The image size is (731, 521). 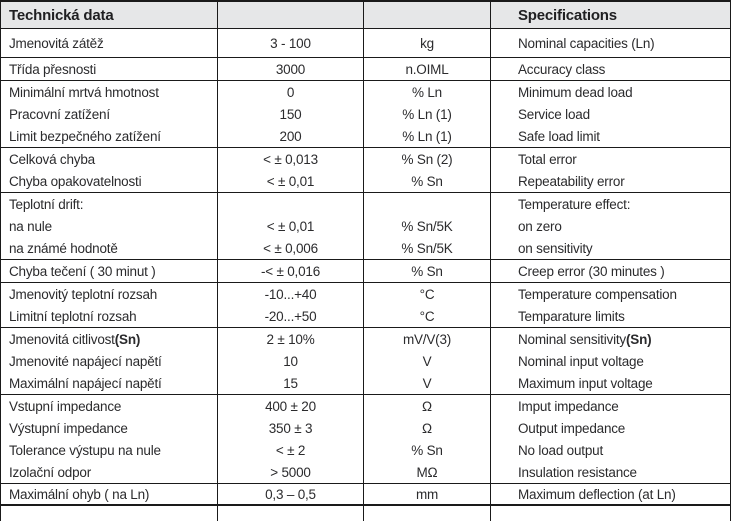 I want to click on value-text: 10, so click(x=290, y=361).